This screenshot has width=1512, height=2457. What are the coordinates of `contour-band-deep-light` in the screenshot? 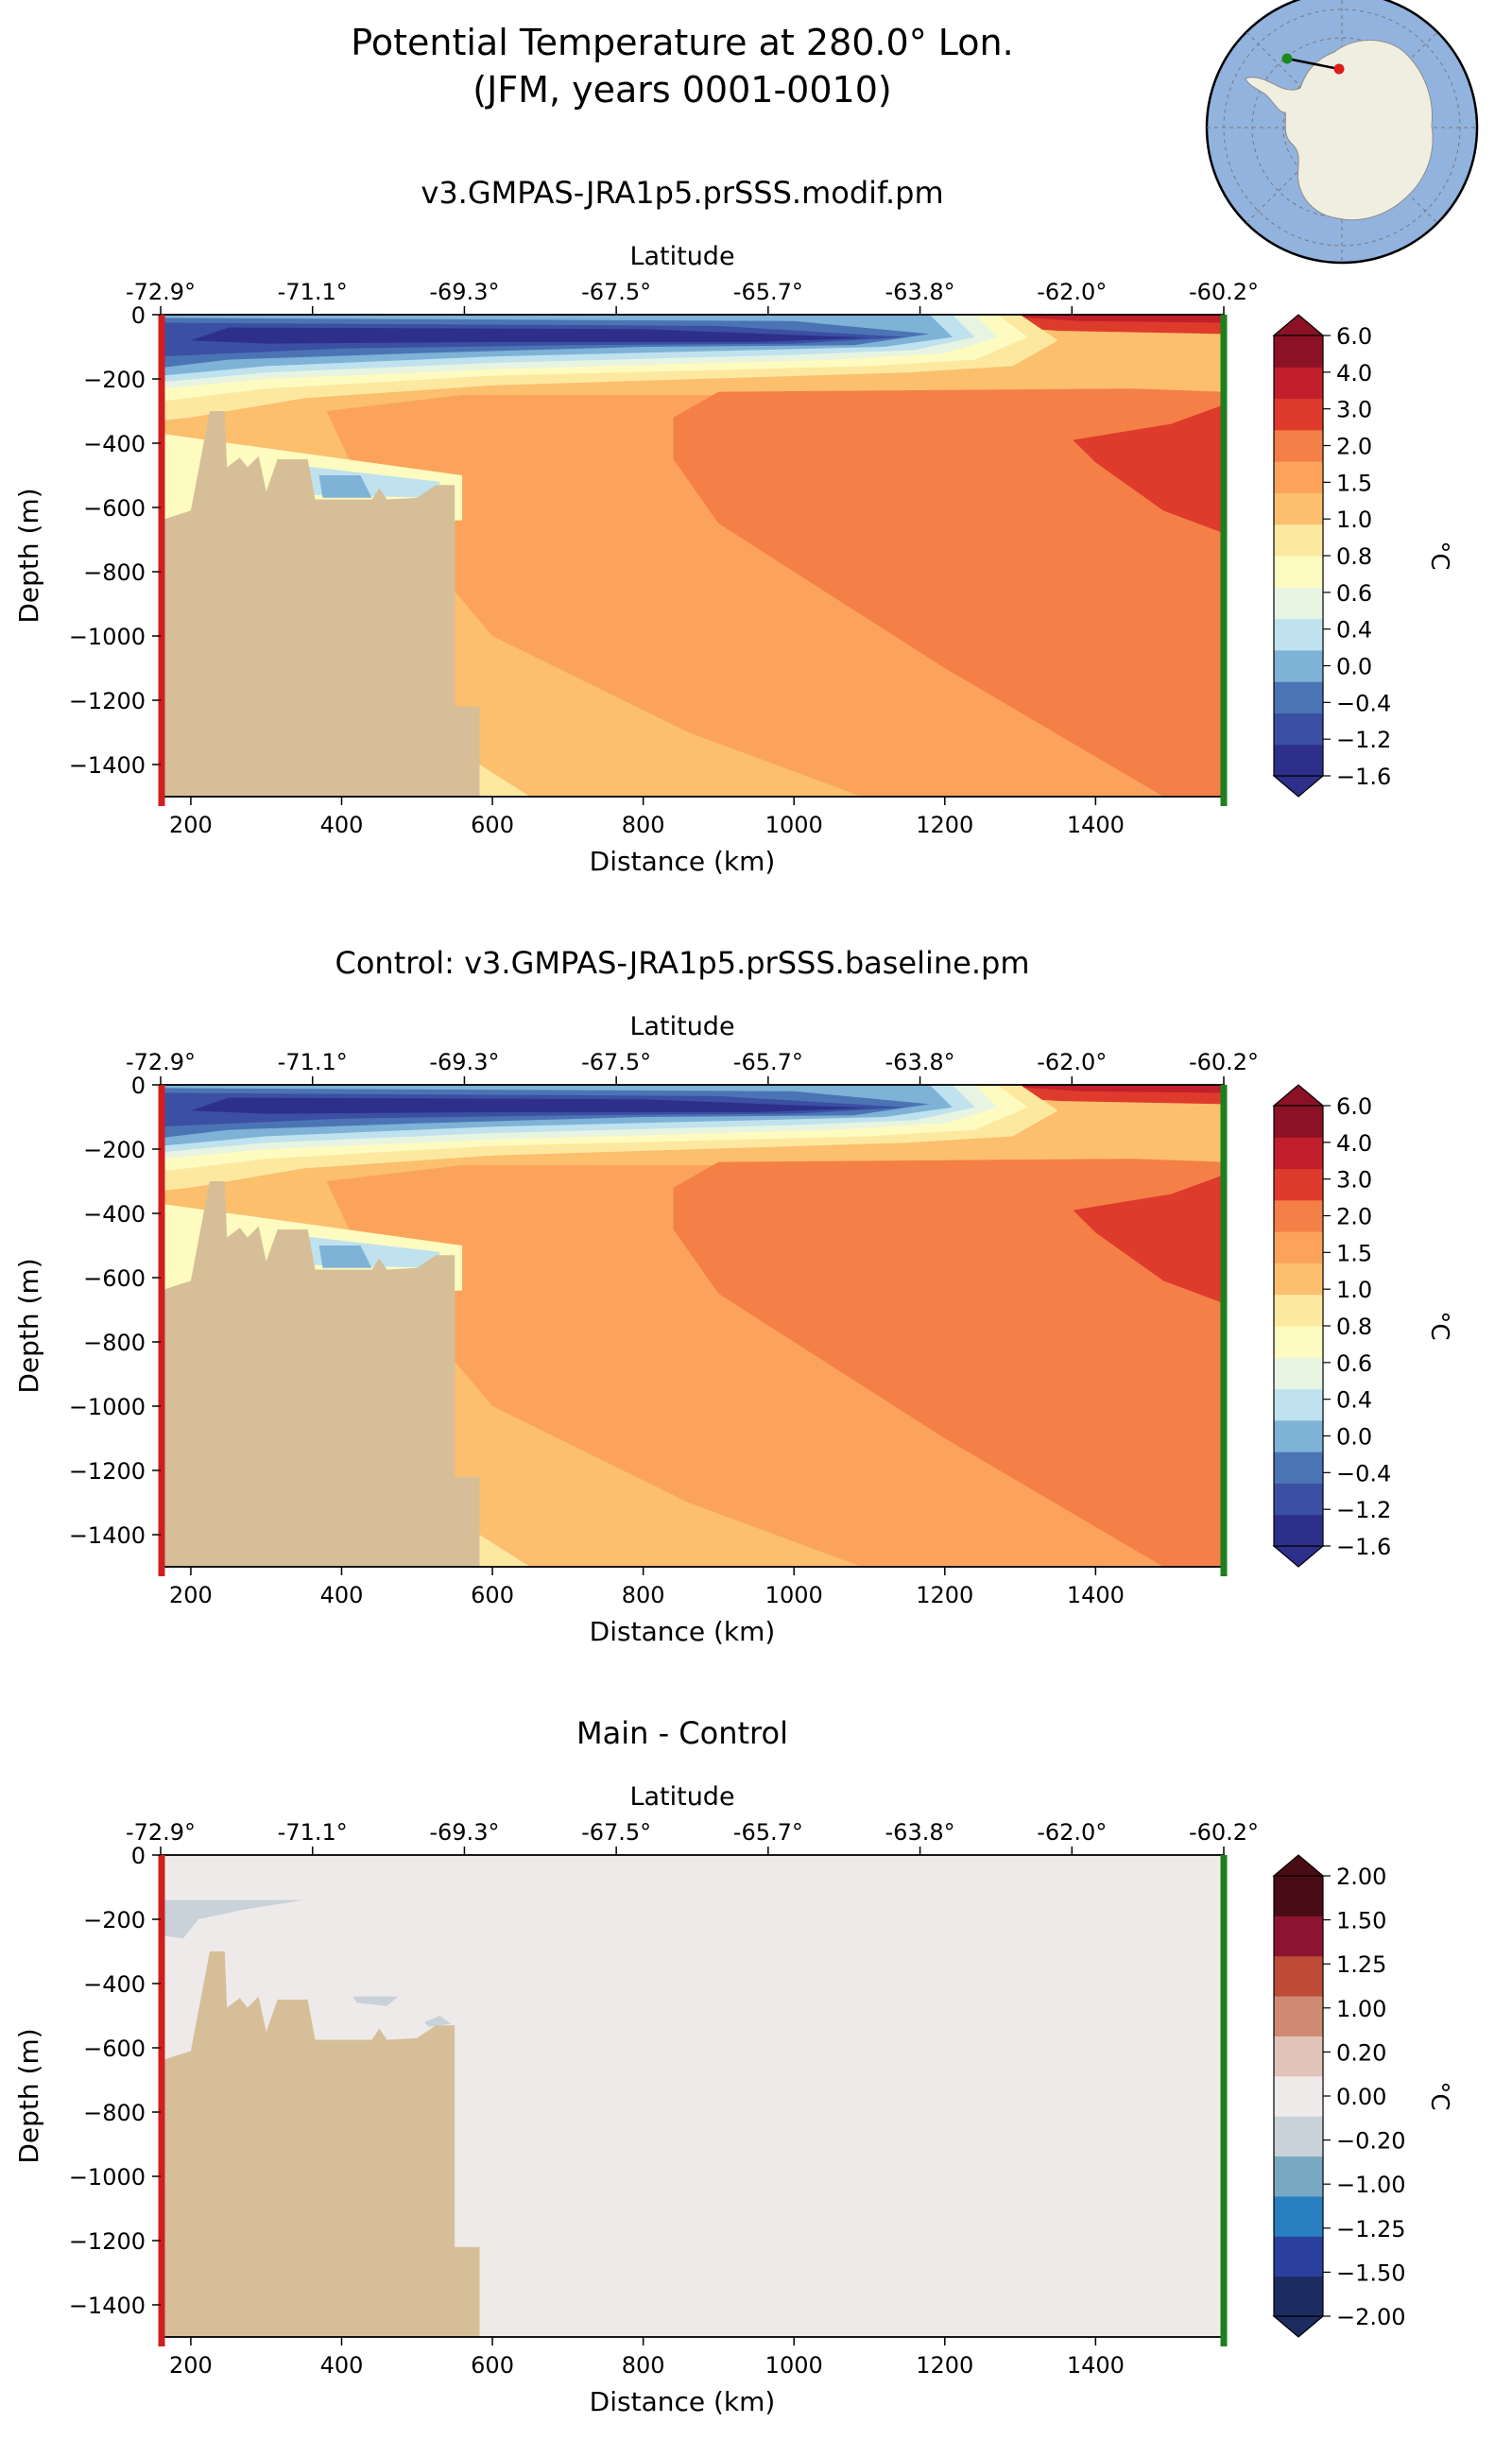 It's located at (504, 781).